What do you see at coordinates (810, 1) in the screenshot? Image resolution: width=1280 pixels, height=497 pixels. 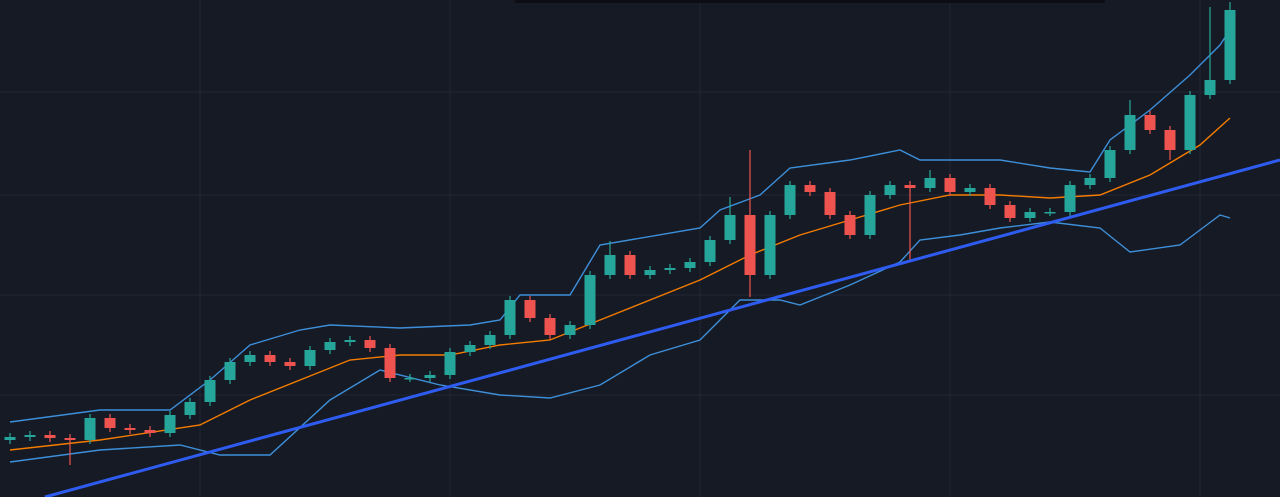 I see `toolbar-edge` at bounding box center [810, 1].